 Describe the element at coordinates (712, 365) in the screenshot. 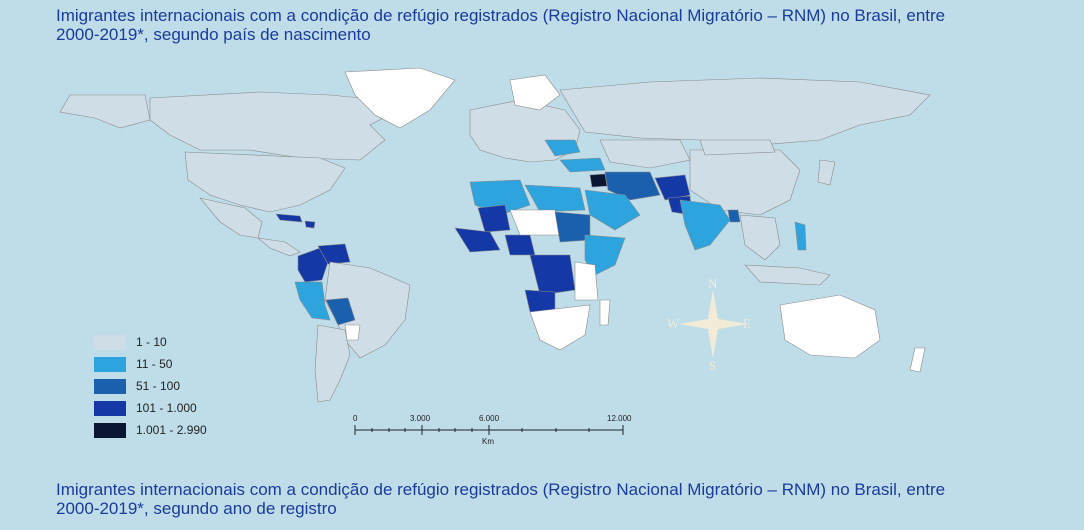

I see `compass-south: S` at that location.